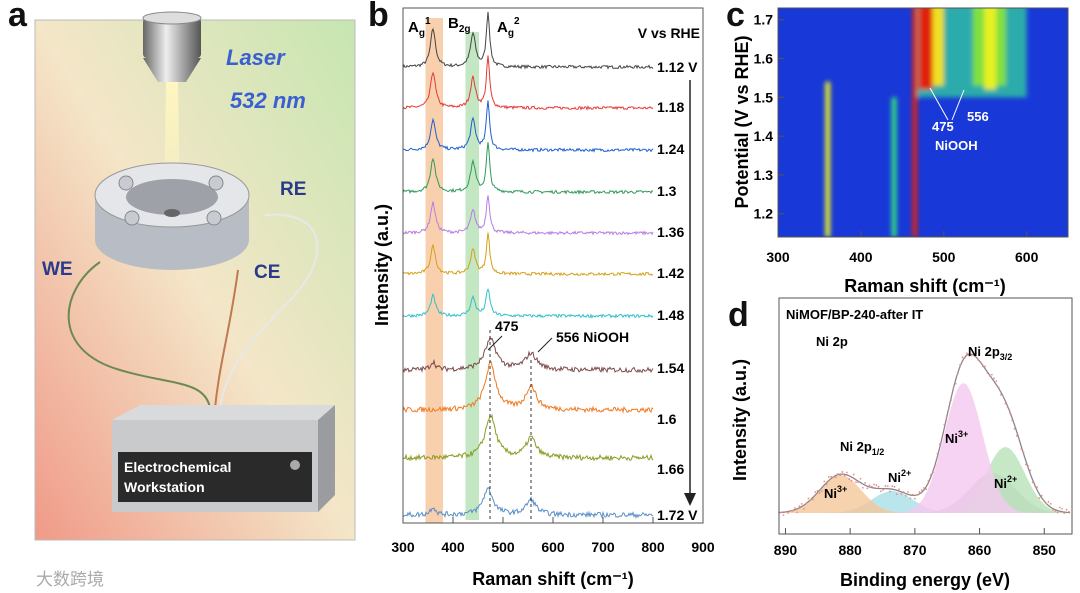 Image resolution: width=1080 pixels, height=593 pixels. What do you see at coordinates (193, 311) in the screenshot?
I see `cables` at bounding box center [193, 311].